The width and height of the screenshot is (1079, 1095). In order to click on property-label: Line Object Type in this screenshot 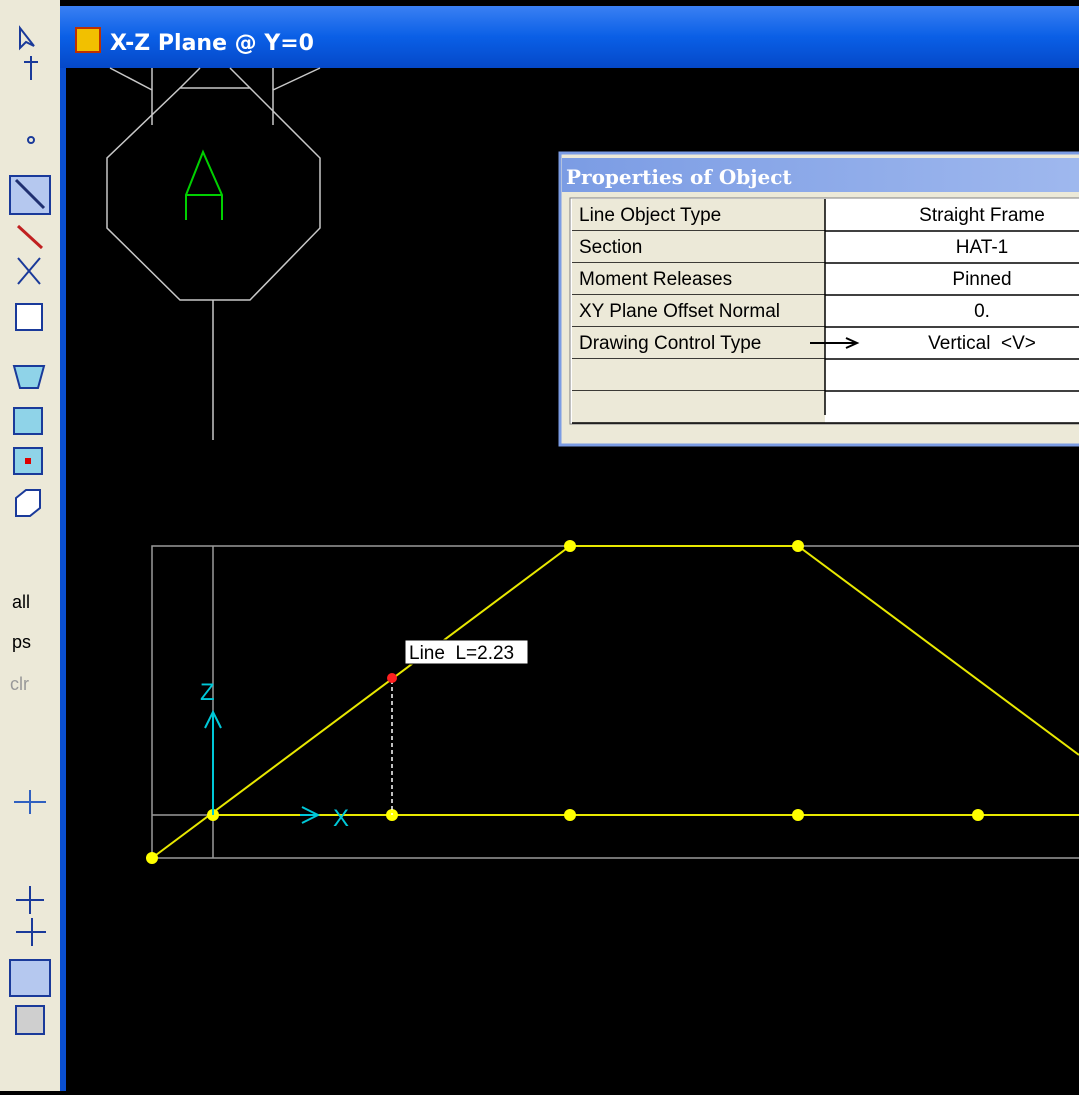, I will do `click(650, 215)`.